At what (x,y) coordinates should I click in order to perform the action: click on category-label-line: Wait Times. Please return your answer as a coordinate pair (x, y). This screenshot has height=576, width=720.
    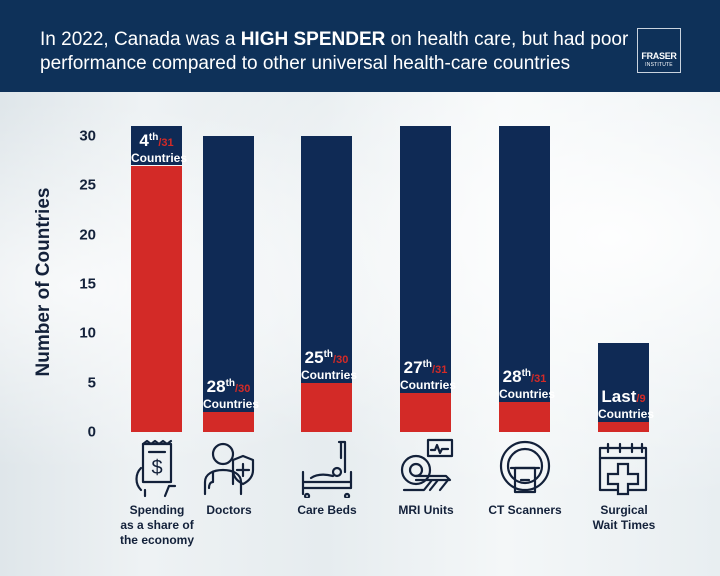
    Looking at the image, I should click on (624, 525).